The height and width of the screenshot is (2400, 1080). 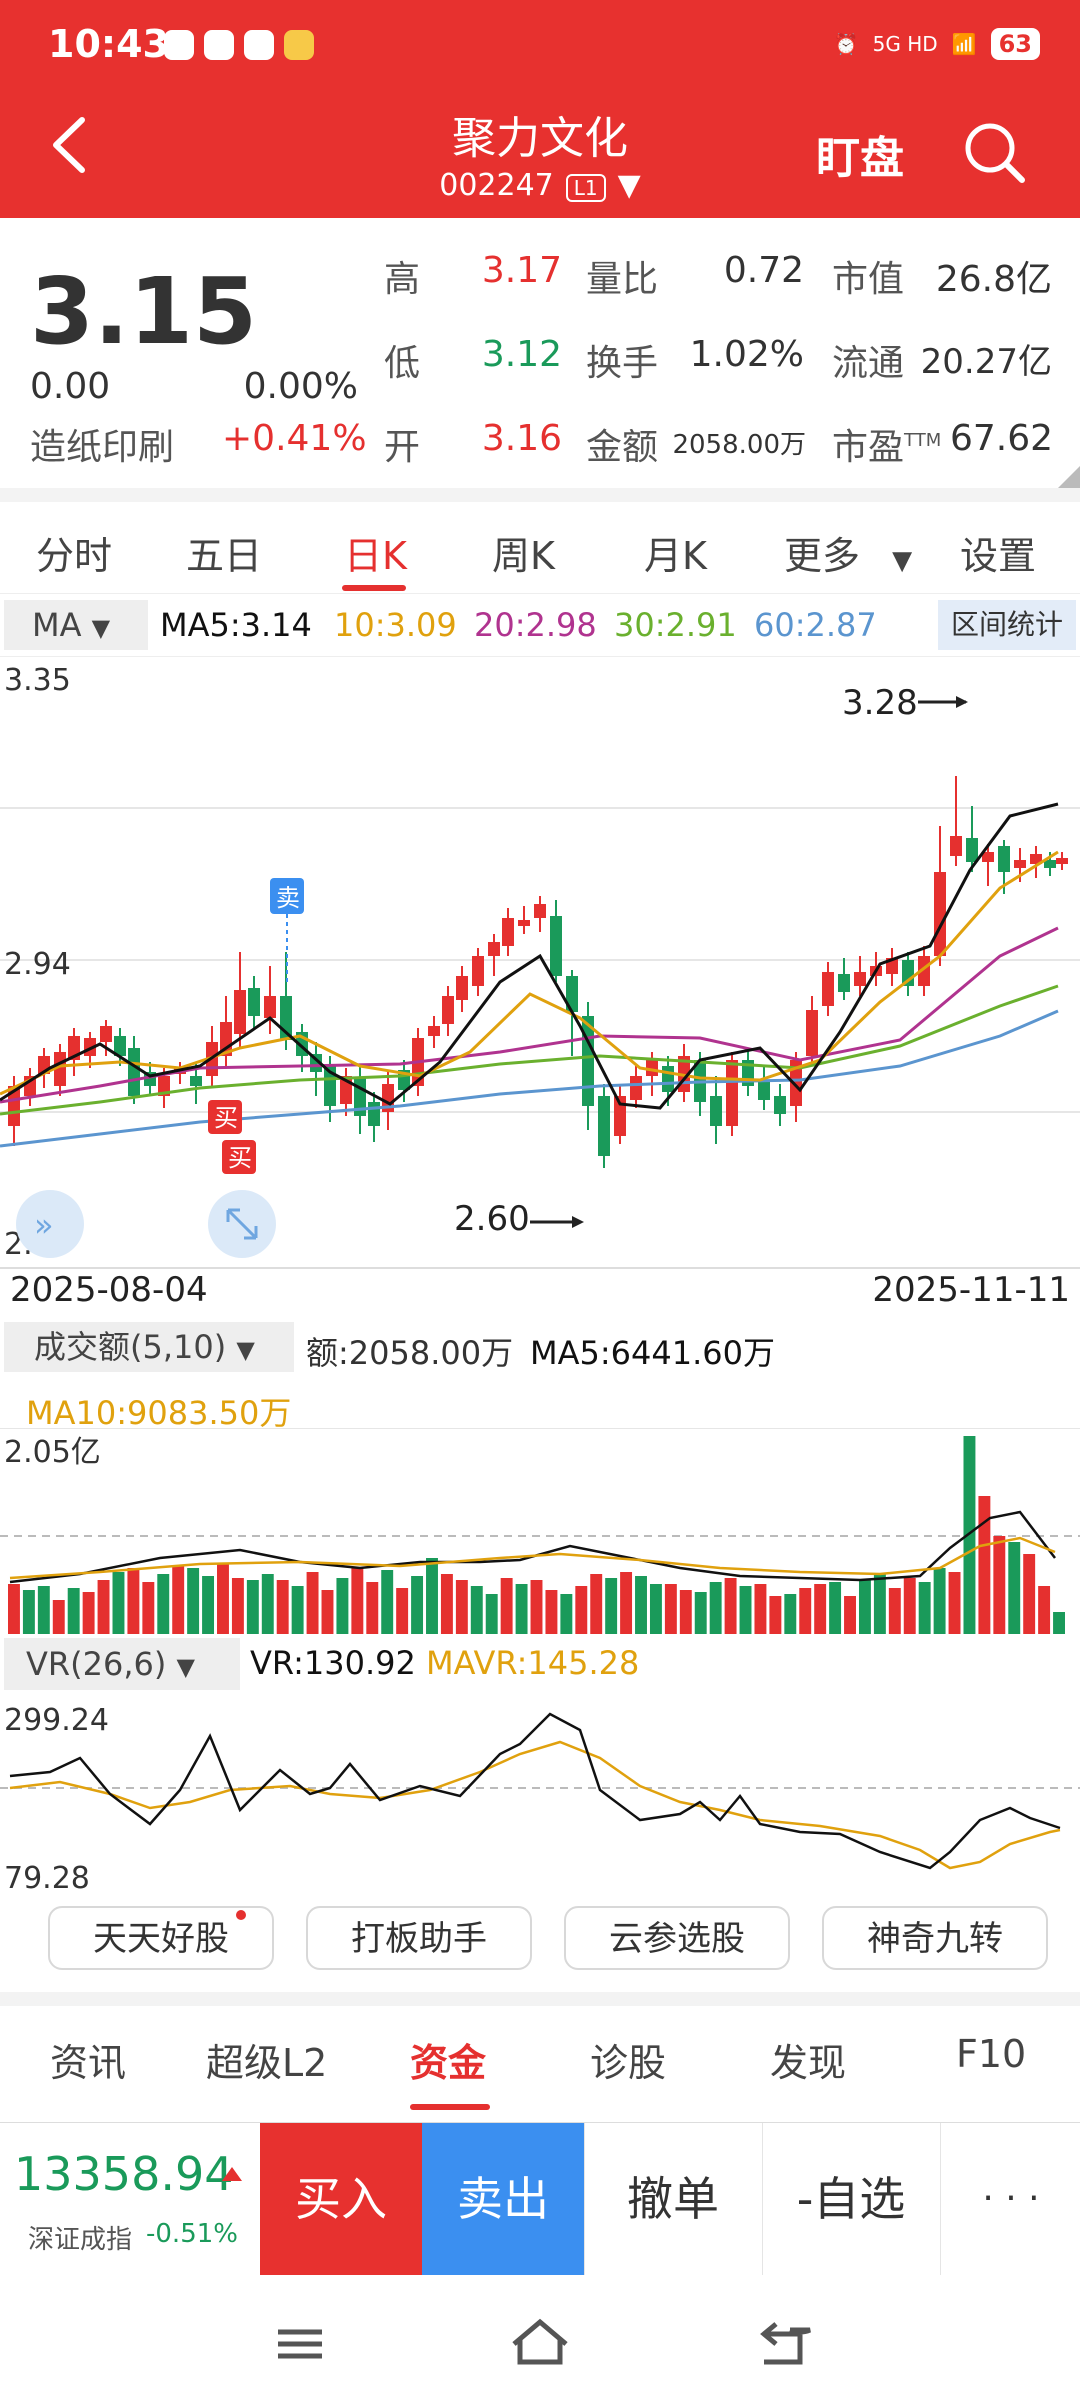 I want to click on search-icon, so click(x=995, y=153).